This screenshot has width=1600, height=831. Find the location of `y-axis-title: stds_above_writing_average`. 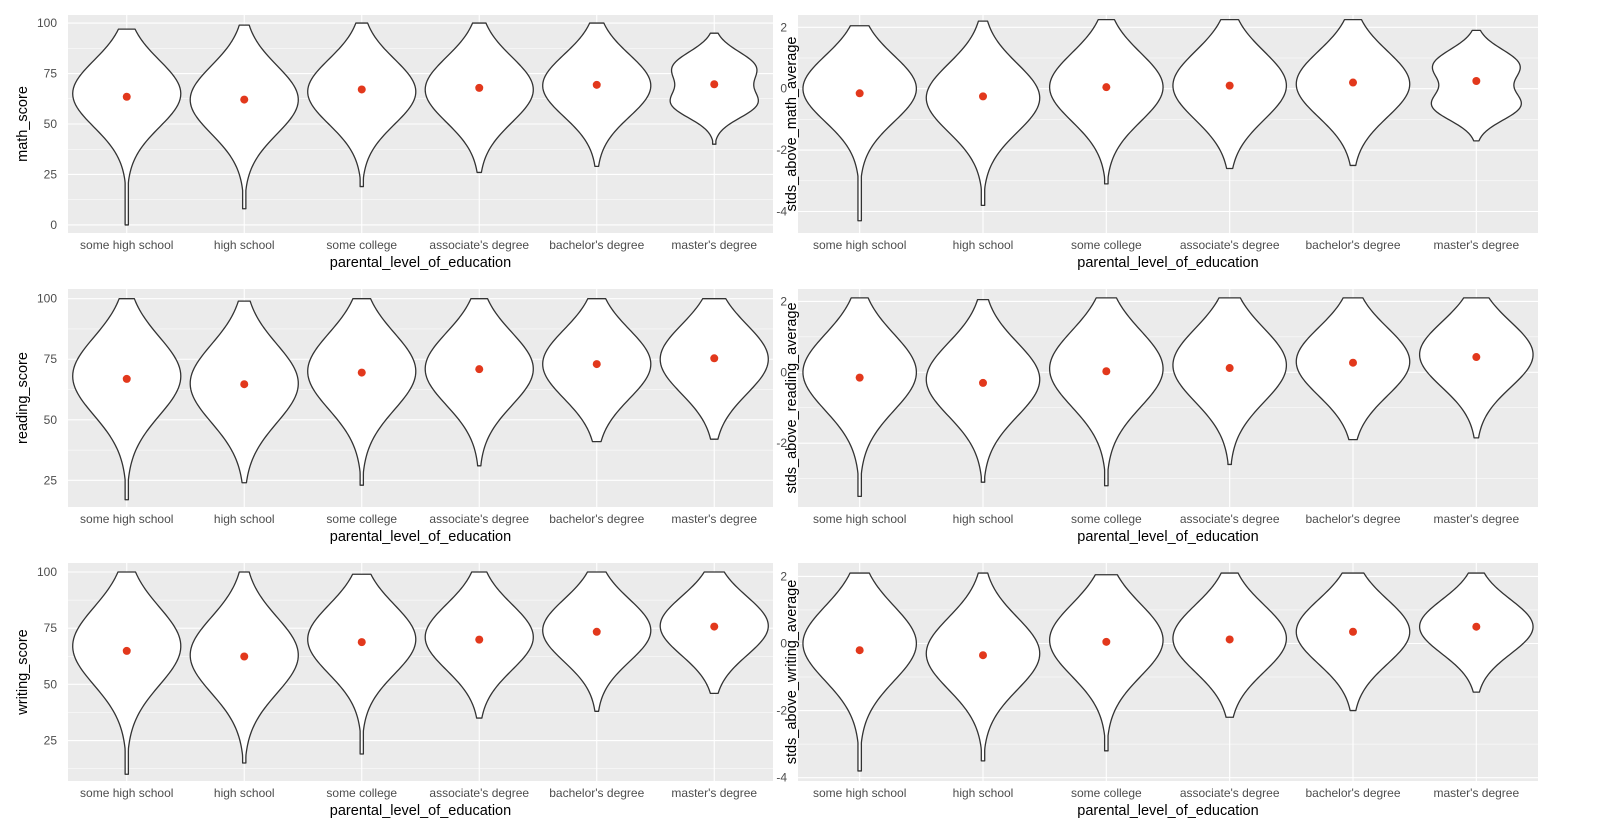

y-axis-title: stds_above_writing_average is located at coordinates (792, 672).